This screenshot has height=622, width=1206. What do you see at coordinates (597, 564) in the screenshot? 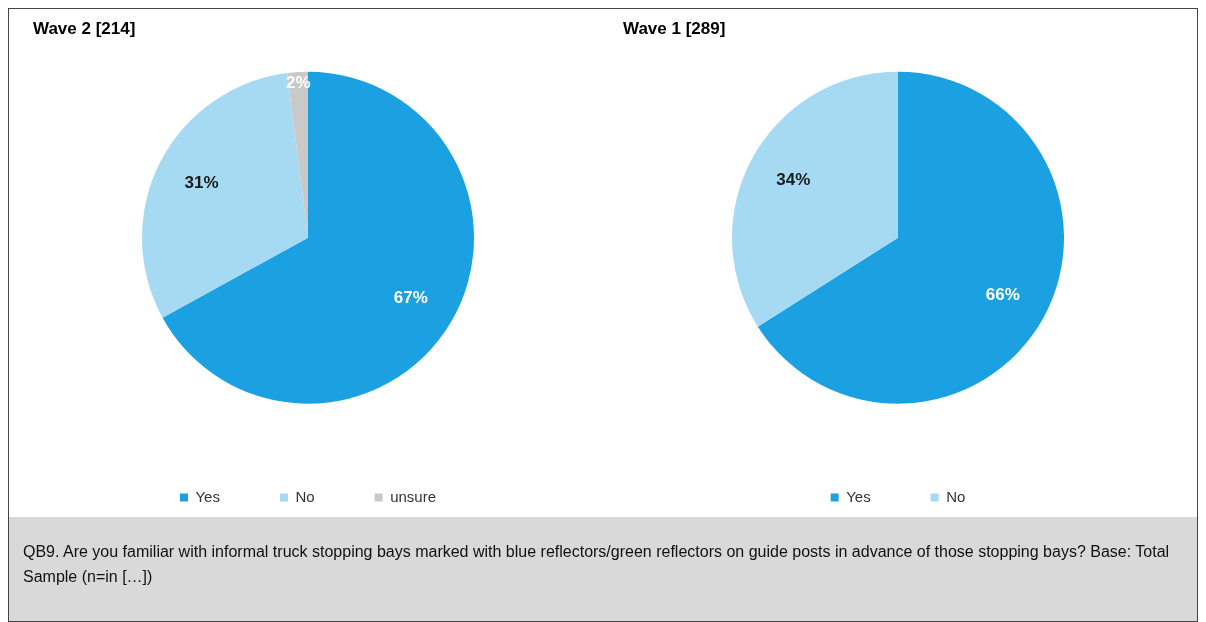
I see `text: QB9. Are you familiar with informal truck stopping bays marked with blue reflectors/green reflectors on guide posts in advance of those stopping bays? Base: Total Sample (n=in […])` at bounding box center [597, 564].